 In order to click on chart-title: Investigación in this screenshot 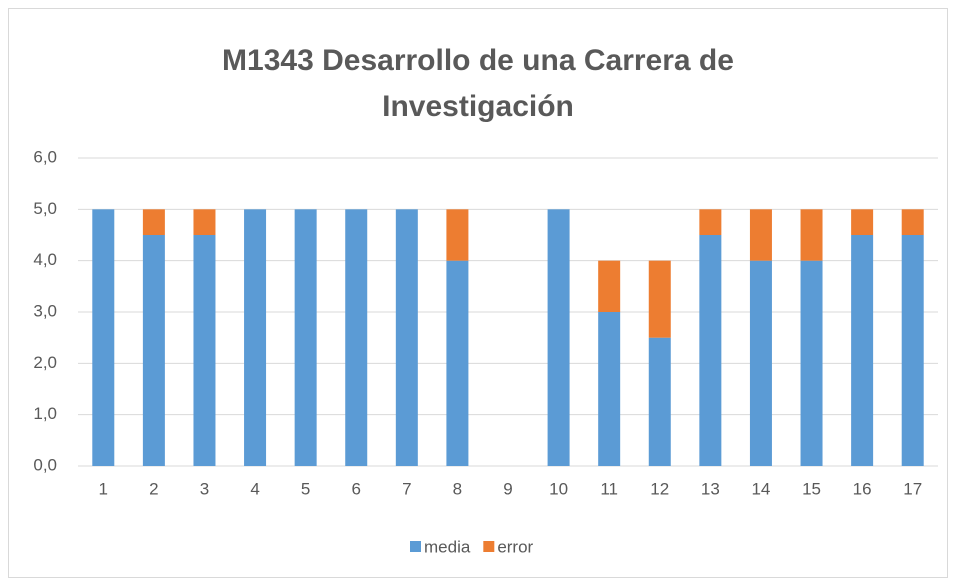, I will do `click(478, 106)`.